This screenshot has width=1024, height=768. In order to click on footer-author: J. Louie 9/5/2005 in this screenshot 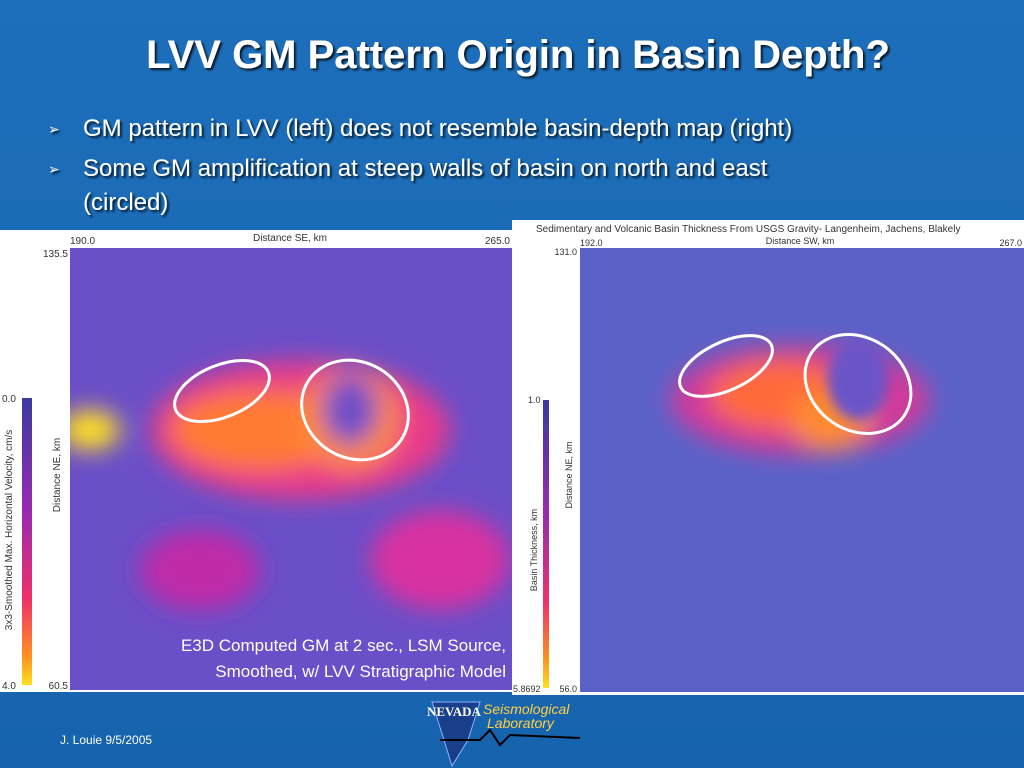, I will do `click(106, 740)`.